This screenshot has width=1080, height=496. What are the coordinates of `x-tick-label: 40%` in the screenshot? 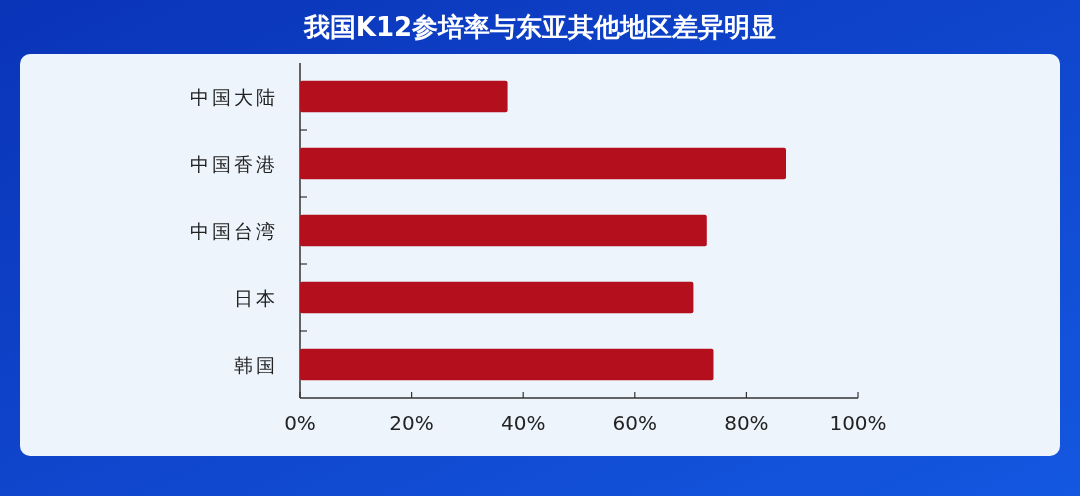 It's located at (523, 423).